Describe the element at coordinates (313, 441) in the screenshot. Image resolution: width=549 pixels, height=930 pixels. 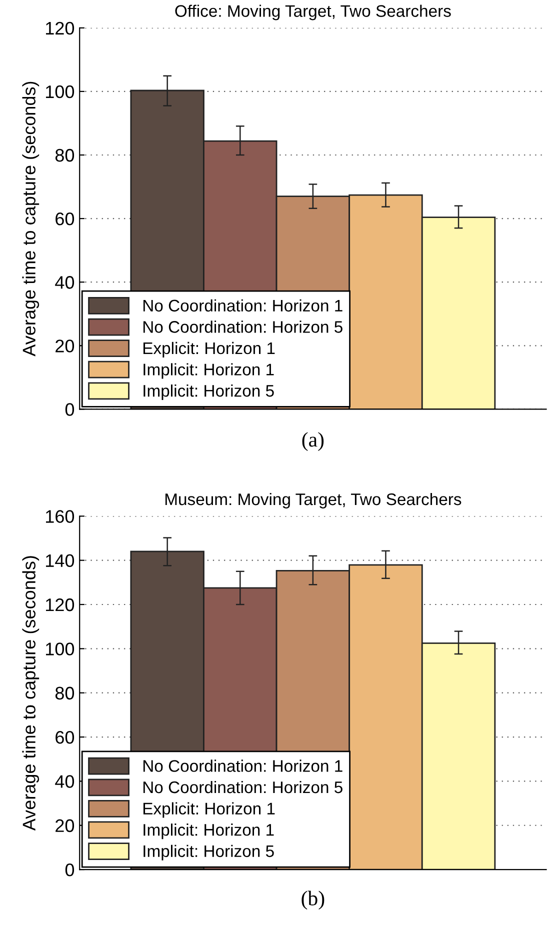
I see `text: (a)` at that location.